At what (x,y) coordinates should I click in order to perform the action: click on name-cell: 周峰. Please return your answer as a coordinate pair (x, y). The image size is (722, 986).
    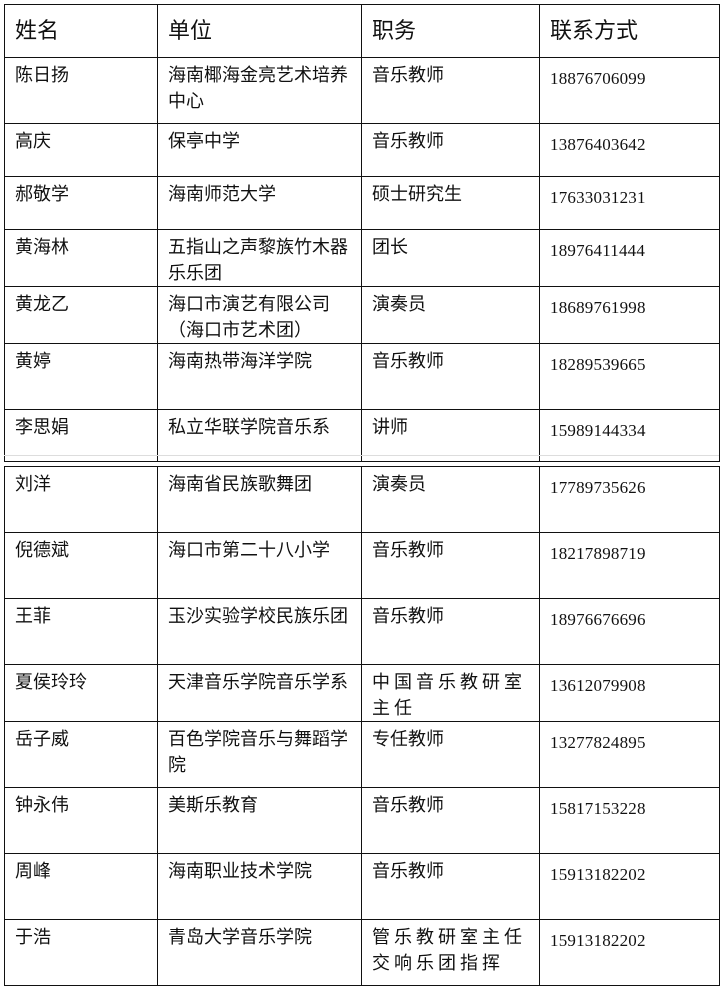
    Looking at the image, I should click on (81, 886).